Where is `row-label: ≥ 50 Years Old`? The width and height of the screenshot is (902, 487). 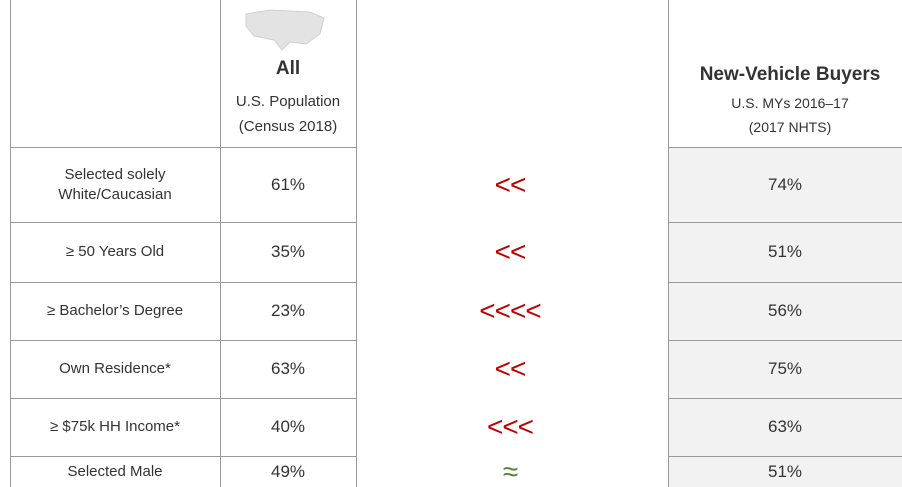
row-label: ≥ 50 Years Old is located at coordinates (115, 252).